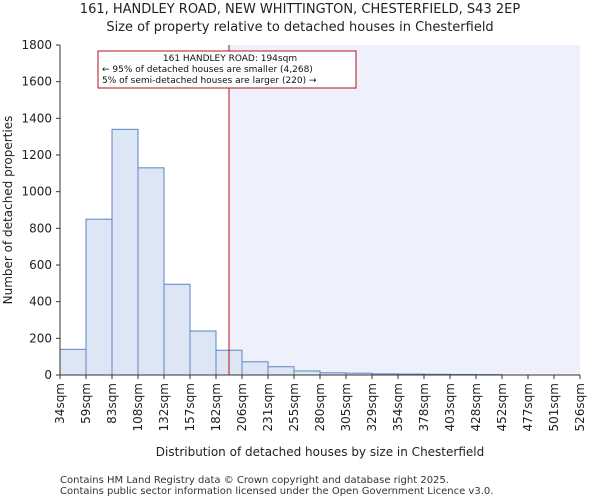 This screenshot has width=600, height=500. What do you see at coordinates (99, 297) in the screenshot?
I see `bar-59sqm` at bounding box center [99, 297].